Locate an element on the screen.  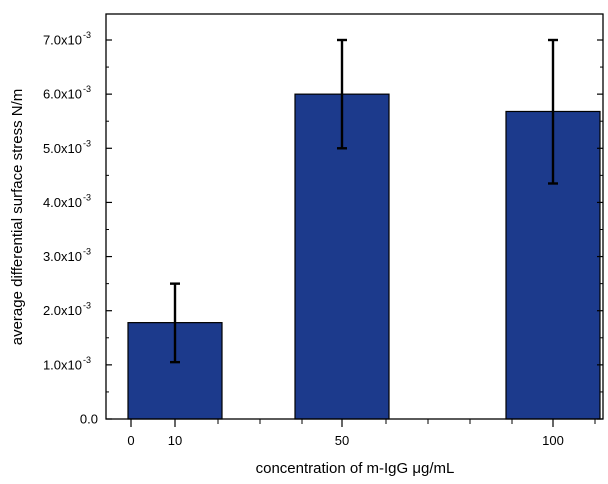
y-tick-label: 0.0 is located at coordinates (89, 419).